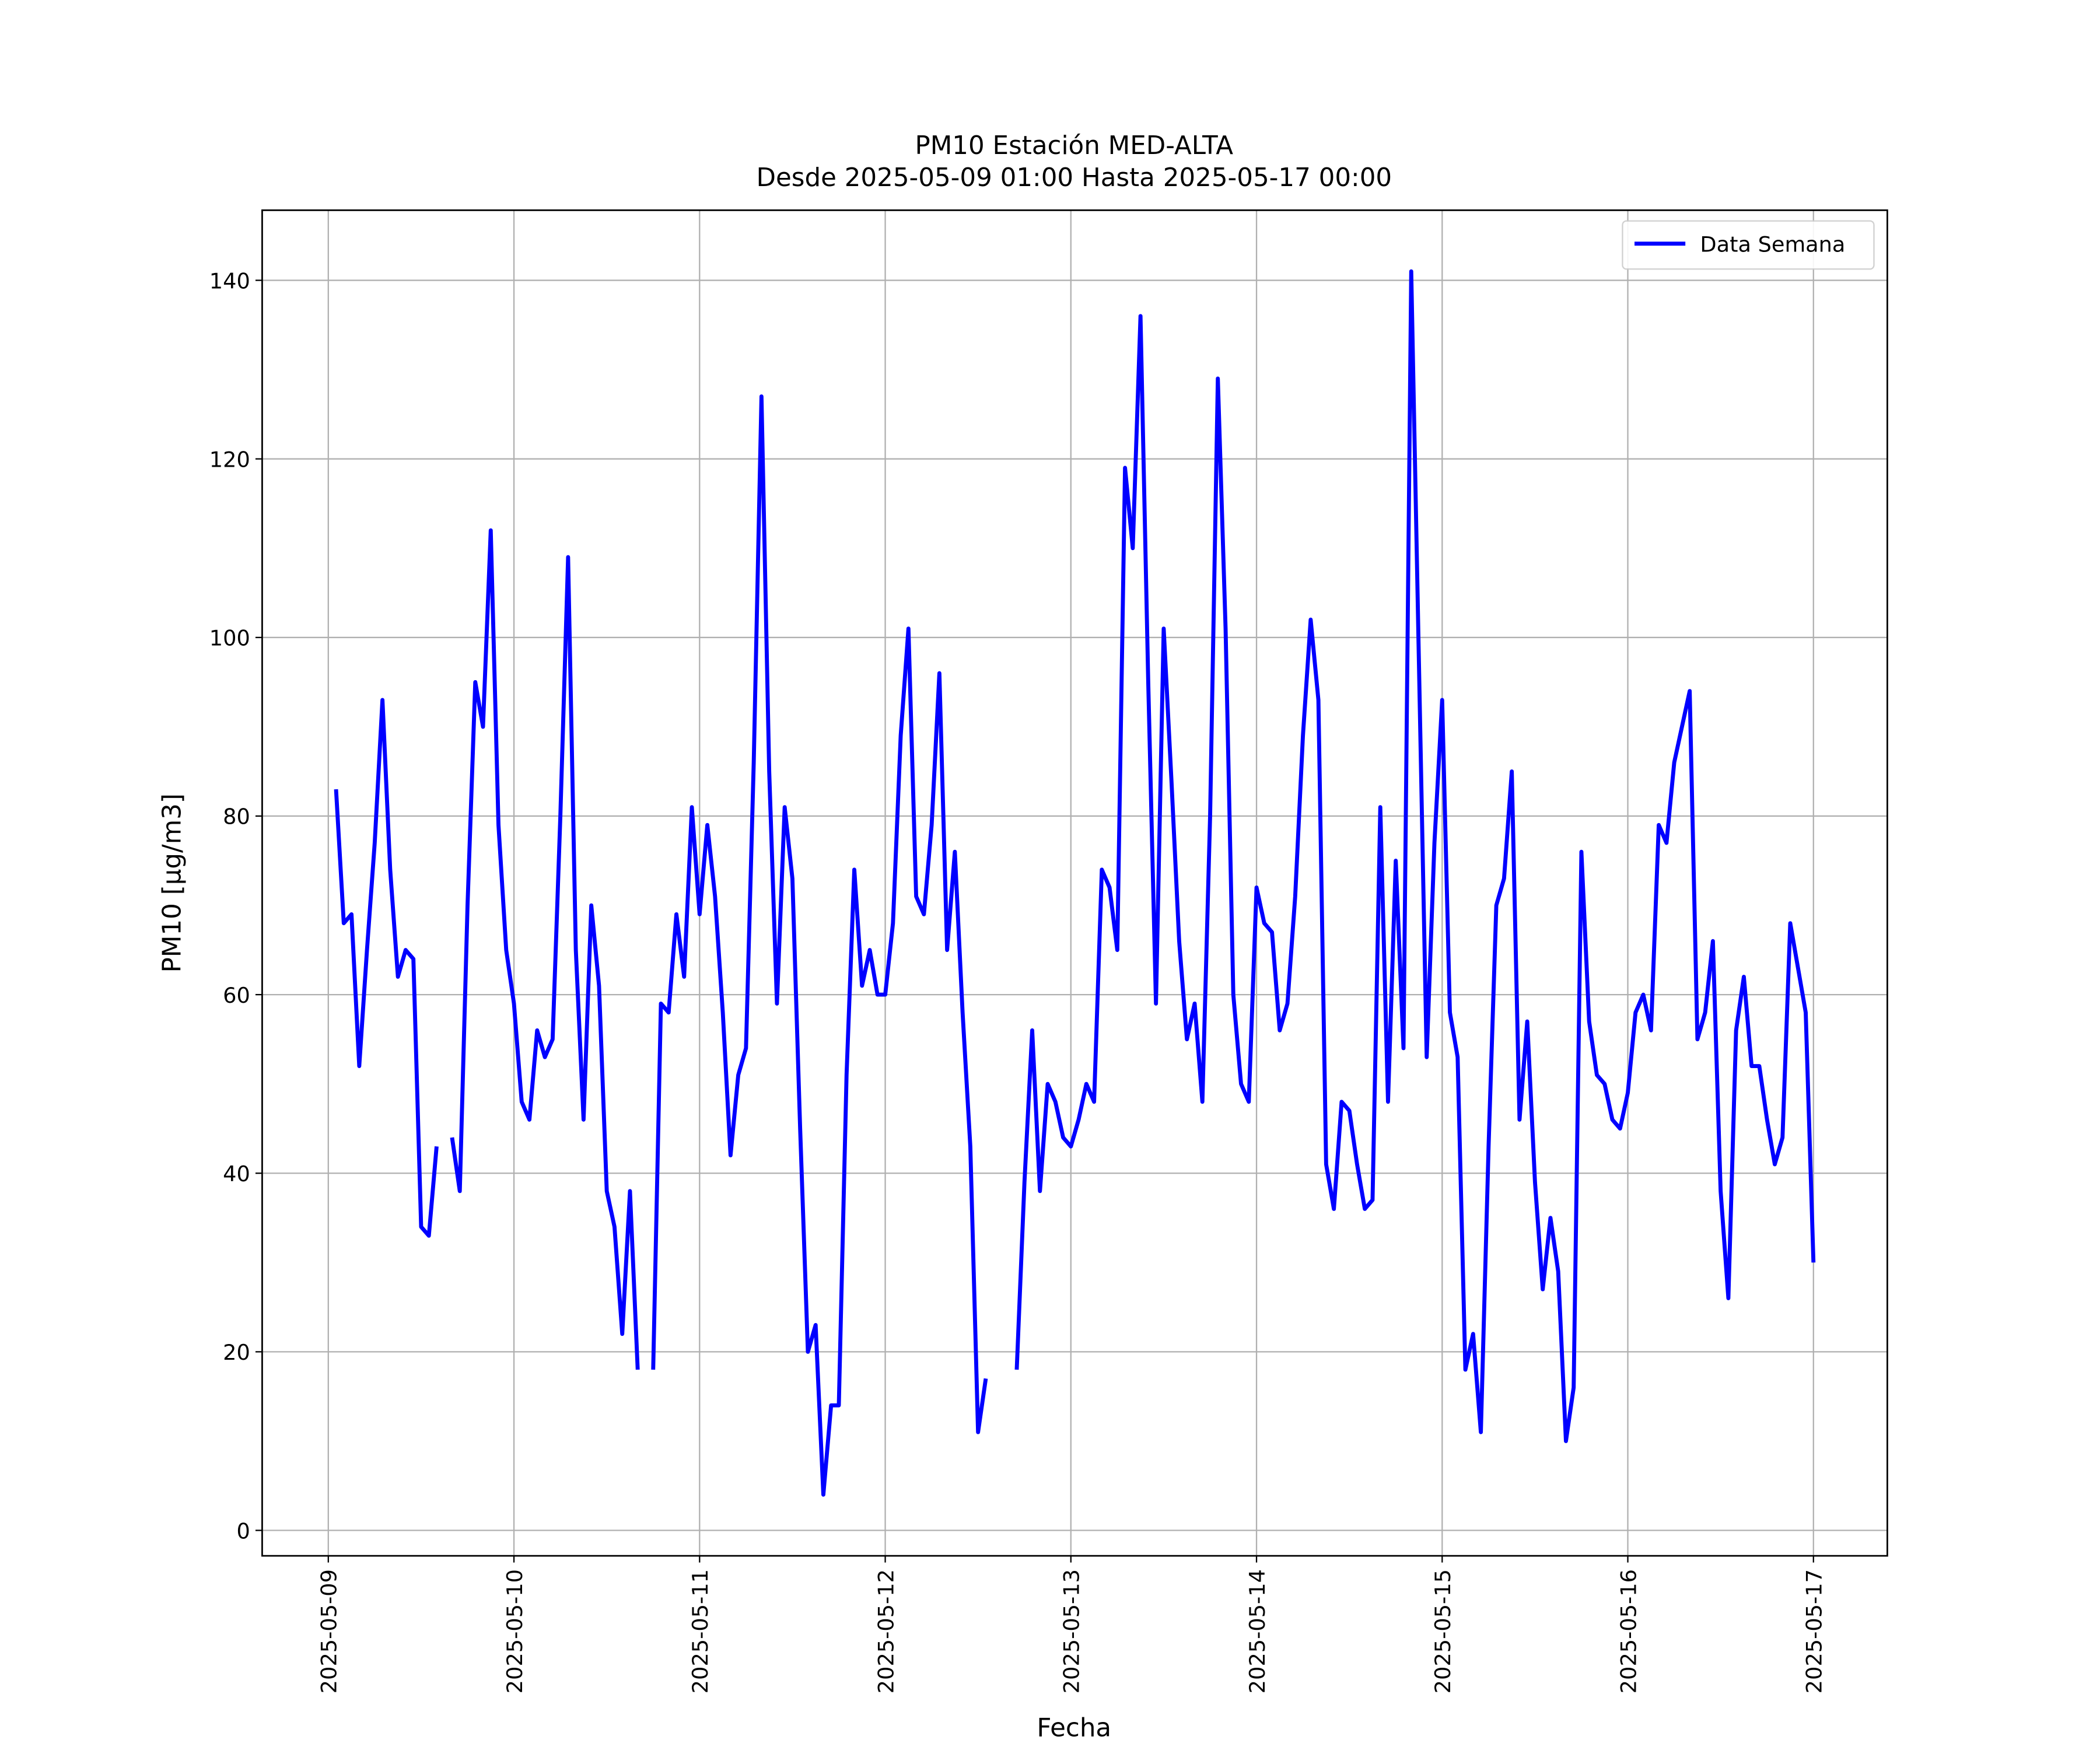 The width and height of the screenshot is (2100, 1750). What do you see at coordinates (1629, 1631) in the screenshot?
I see `x-tick-label: 2025-05-16` at bounding box center [1629, 1631].